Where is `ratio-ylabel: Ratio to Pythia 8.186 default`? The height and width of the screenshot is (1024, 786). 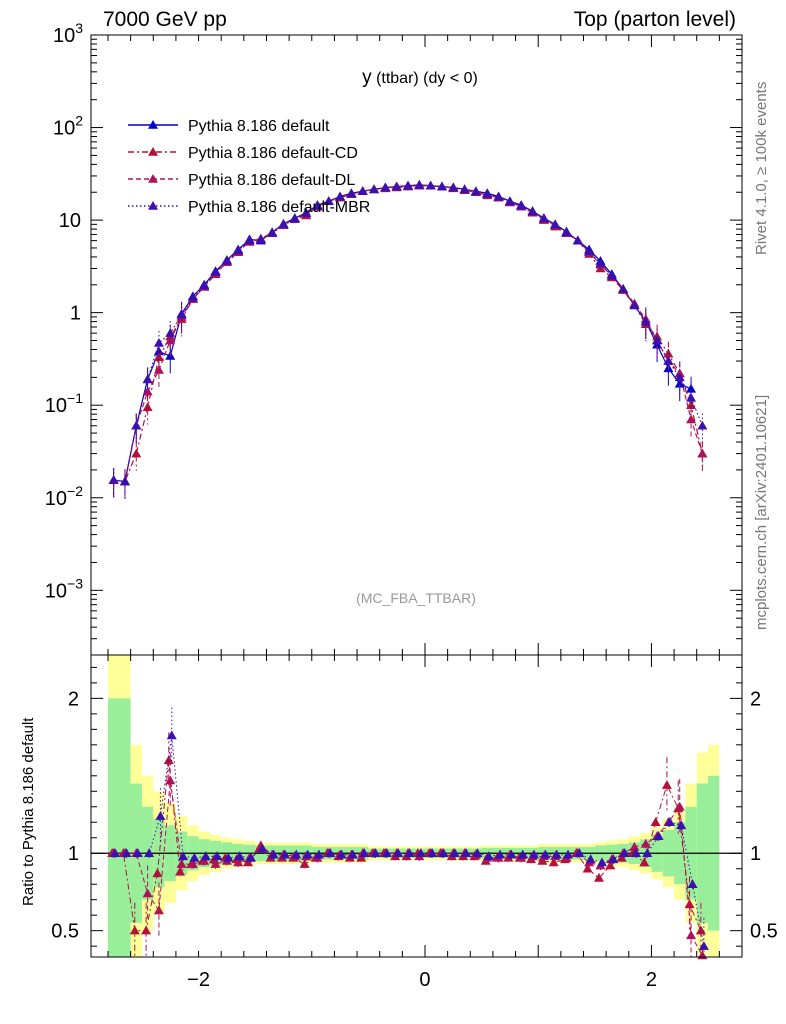
ratio-ylabel: Ratio to Pythia 8.186 default is located at coordinates (28, 811).